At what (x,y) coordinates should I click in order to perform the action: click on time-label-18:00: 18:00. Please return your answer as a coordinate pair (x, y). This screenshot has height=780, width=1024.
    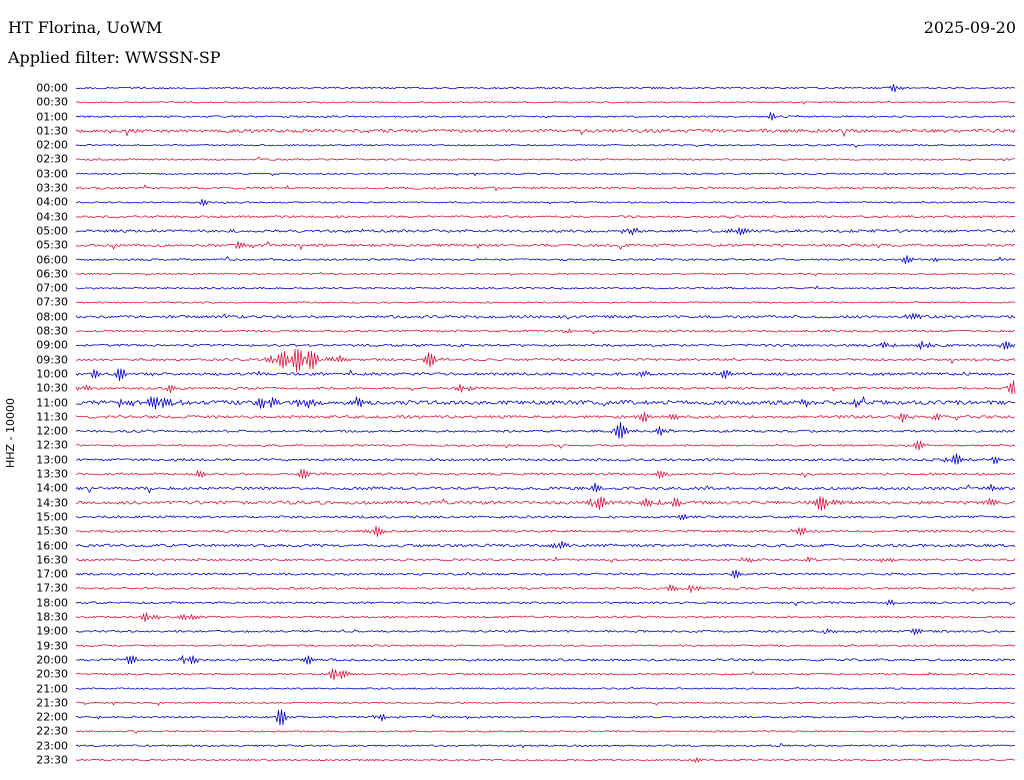
    Looking at the image, I should click on (52, 603).